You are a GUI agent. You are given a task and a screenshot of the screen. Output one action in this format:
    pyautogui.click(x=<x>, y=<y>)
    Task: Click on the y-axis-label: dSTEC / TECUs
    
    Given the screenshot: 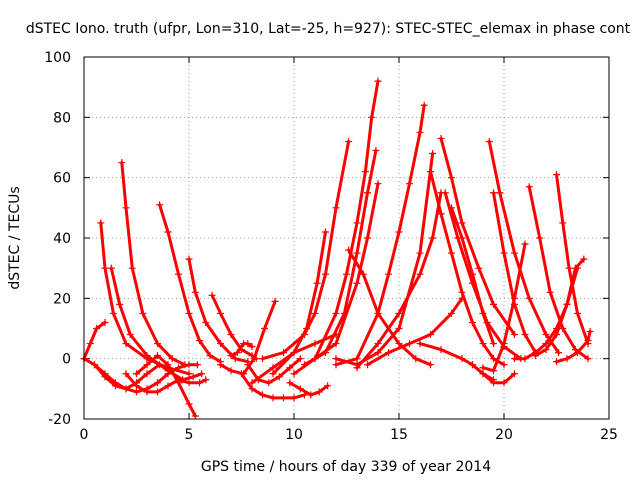 What is the action you would take?
    pyautogui.click(x=15, y=237)
    